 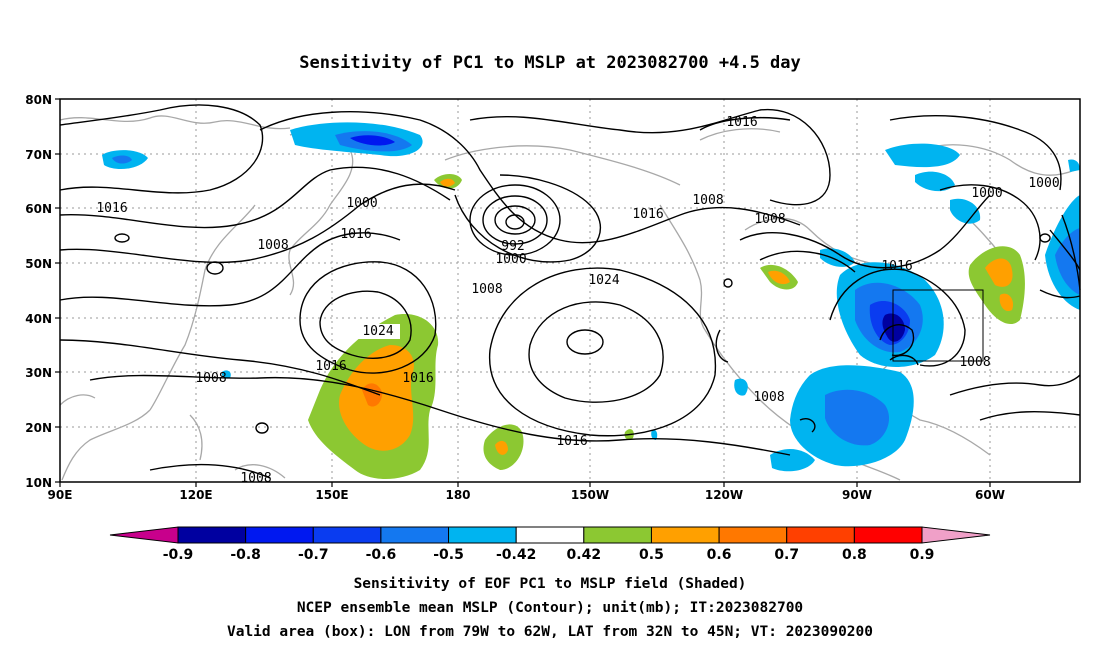 I want to click on lat-label: 50N, so click(x=38, y=264).